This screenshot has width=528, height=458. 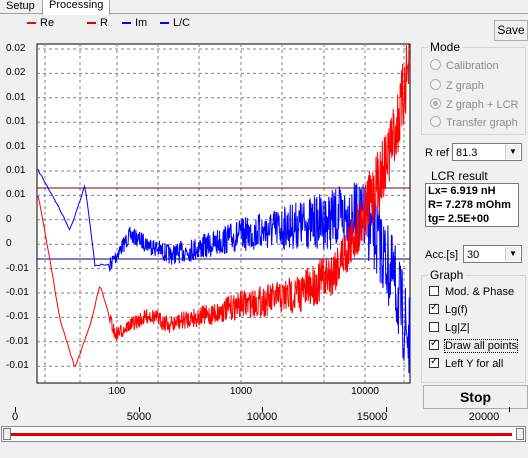 I want to click on frequency-slider-scale: 0 5000 10000 15000 20000, so click(x=264, y=417).